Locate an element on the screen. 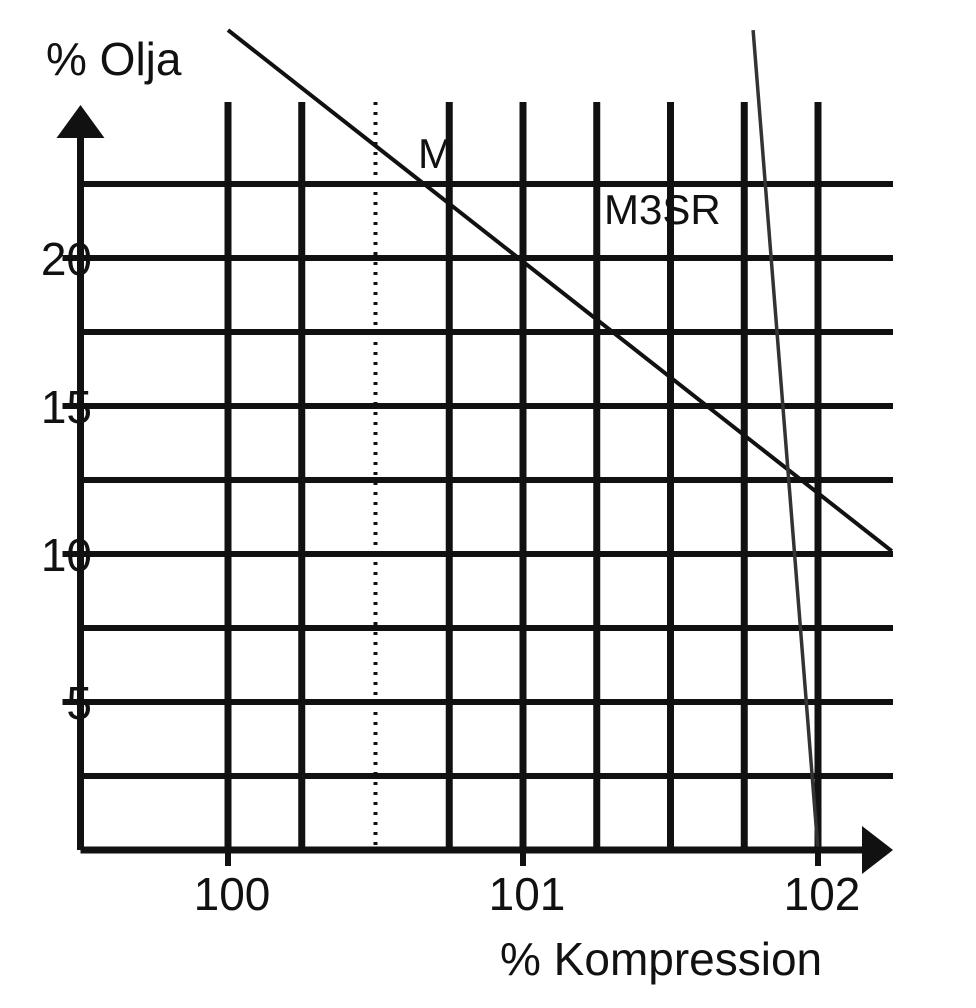 The width and height of the screenshot is (976, 1008). x-tick-label: 100 is located at coordinates (232, 894).